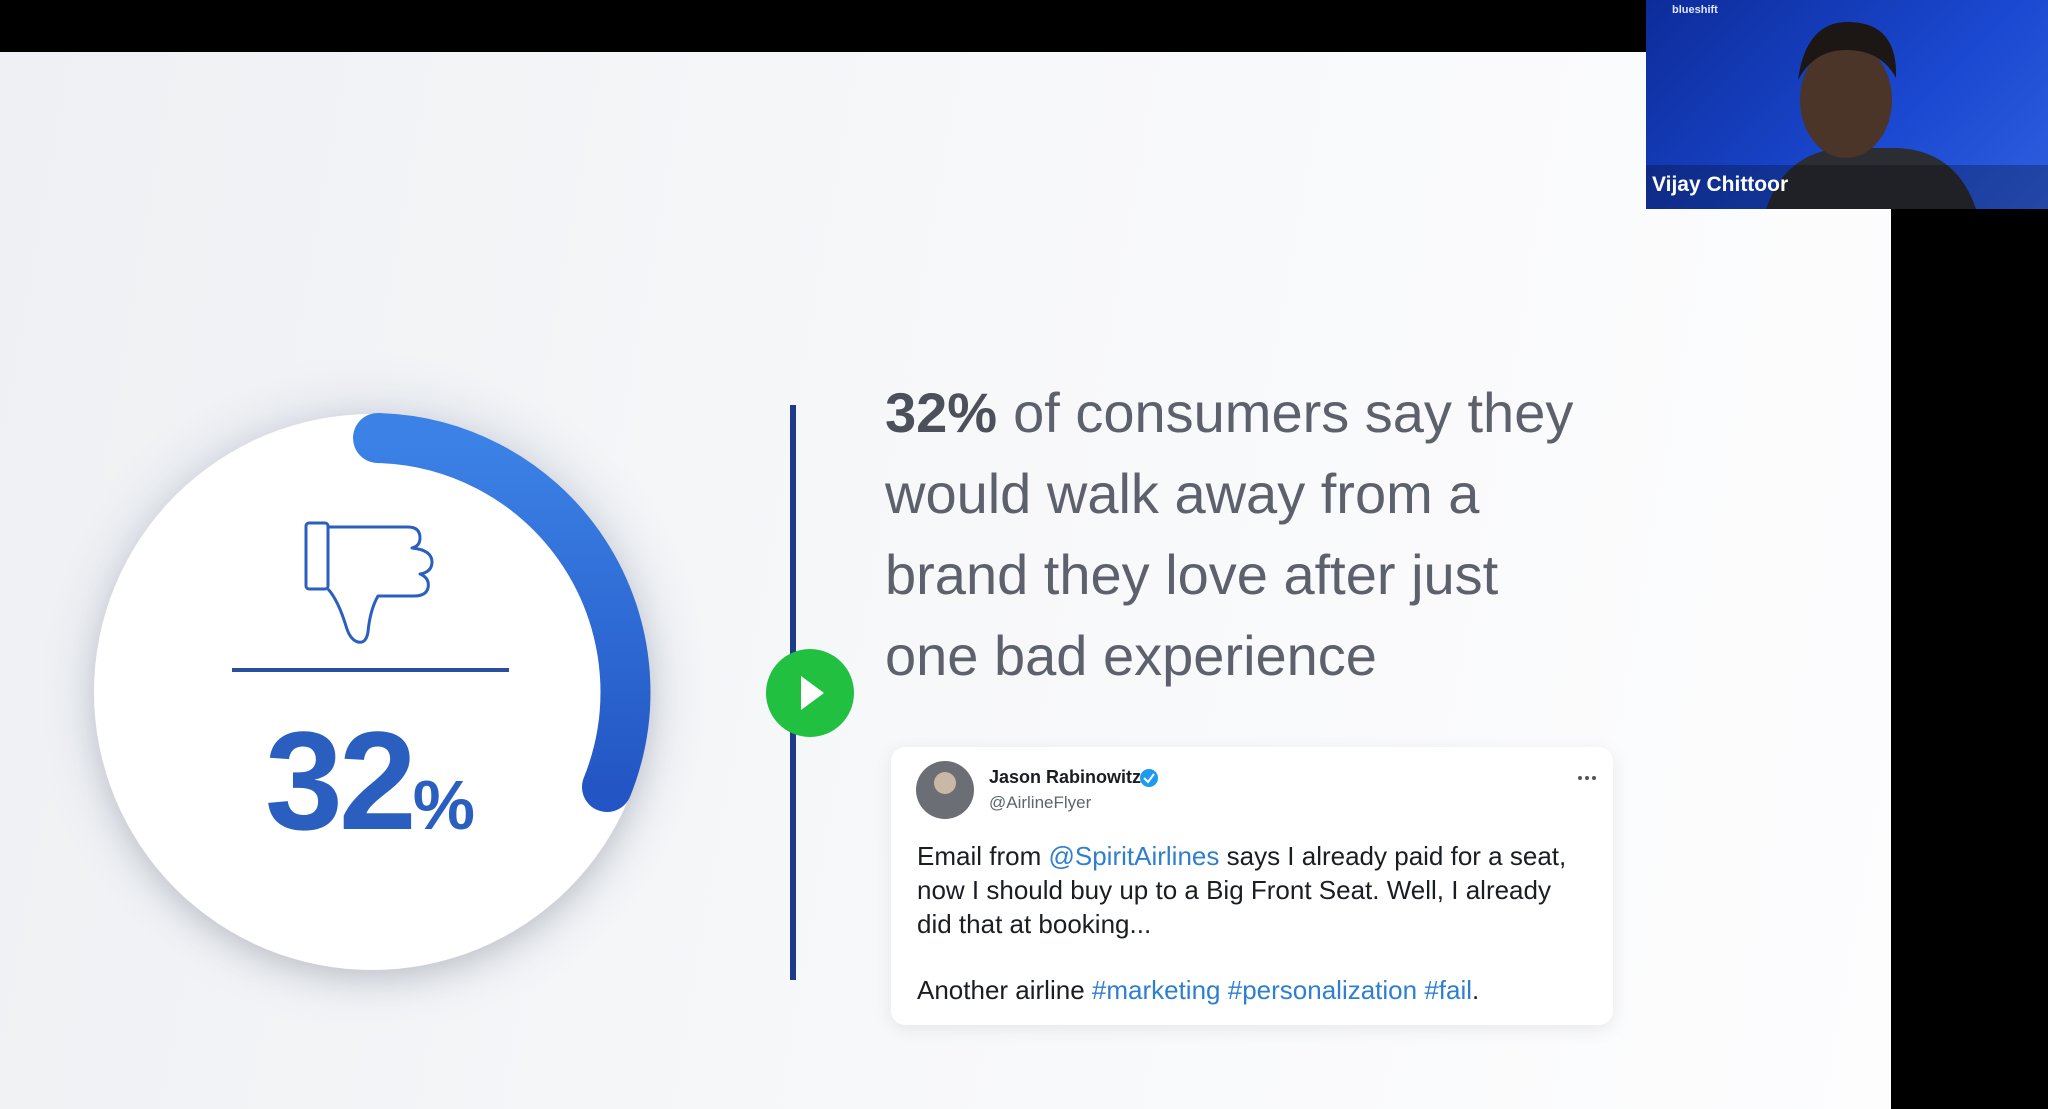  Describe the element at coordinates (1182, 493) in the screenshot. I see `headline-line: would walk away from a` at that location.